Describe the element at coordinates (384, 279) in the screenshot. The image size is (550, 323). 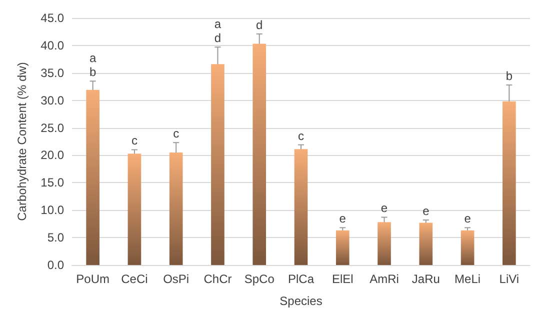
I see `x-tick-label: AmRi` at that location.